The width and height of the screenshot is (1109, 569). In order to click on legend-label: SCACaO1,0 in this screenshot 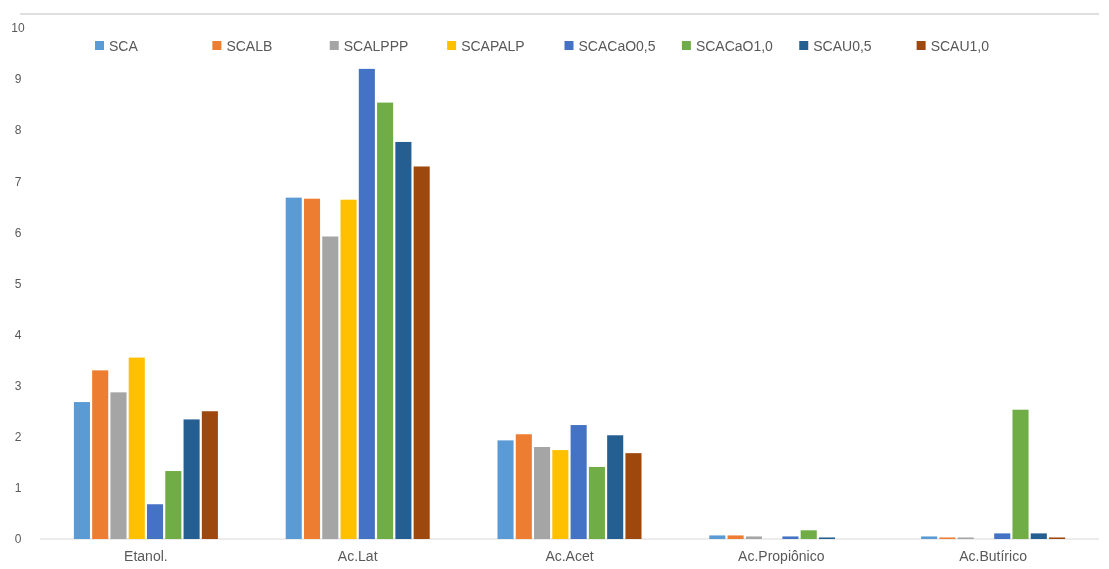, I will do `click(734, 45)`.